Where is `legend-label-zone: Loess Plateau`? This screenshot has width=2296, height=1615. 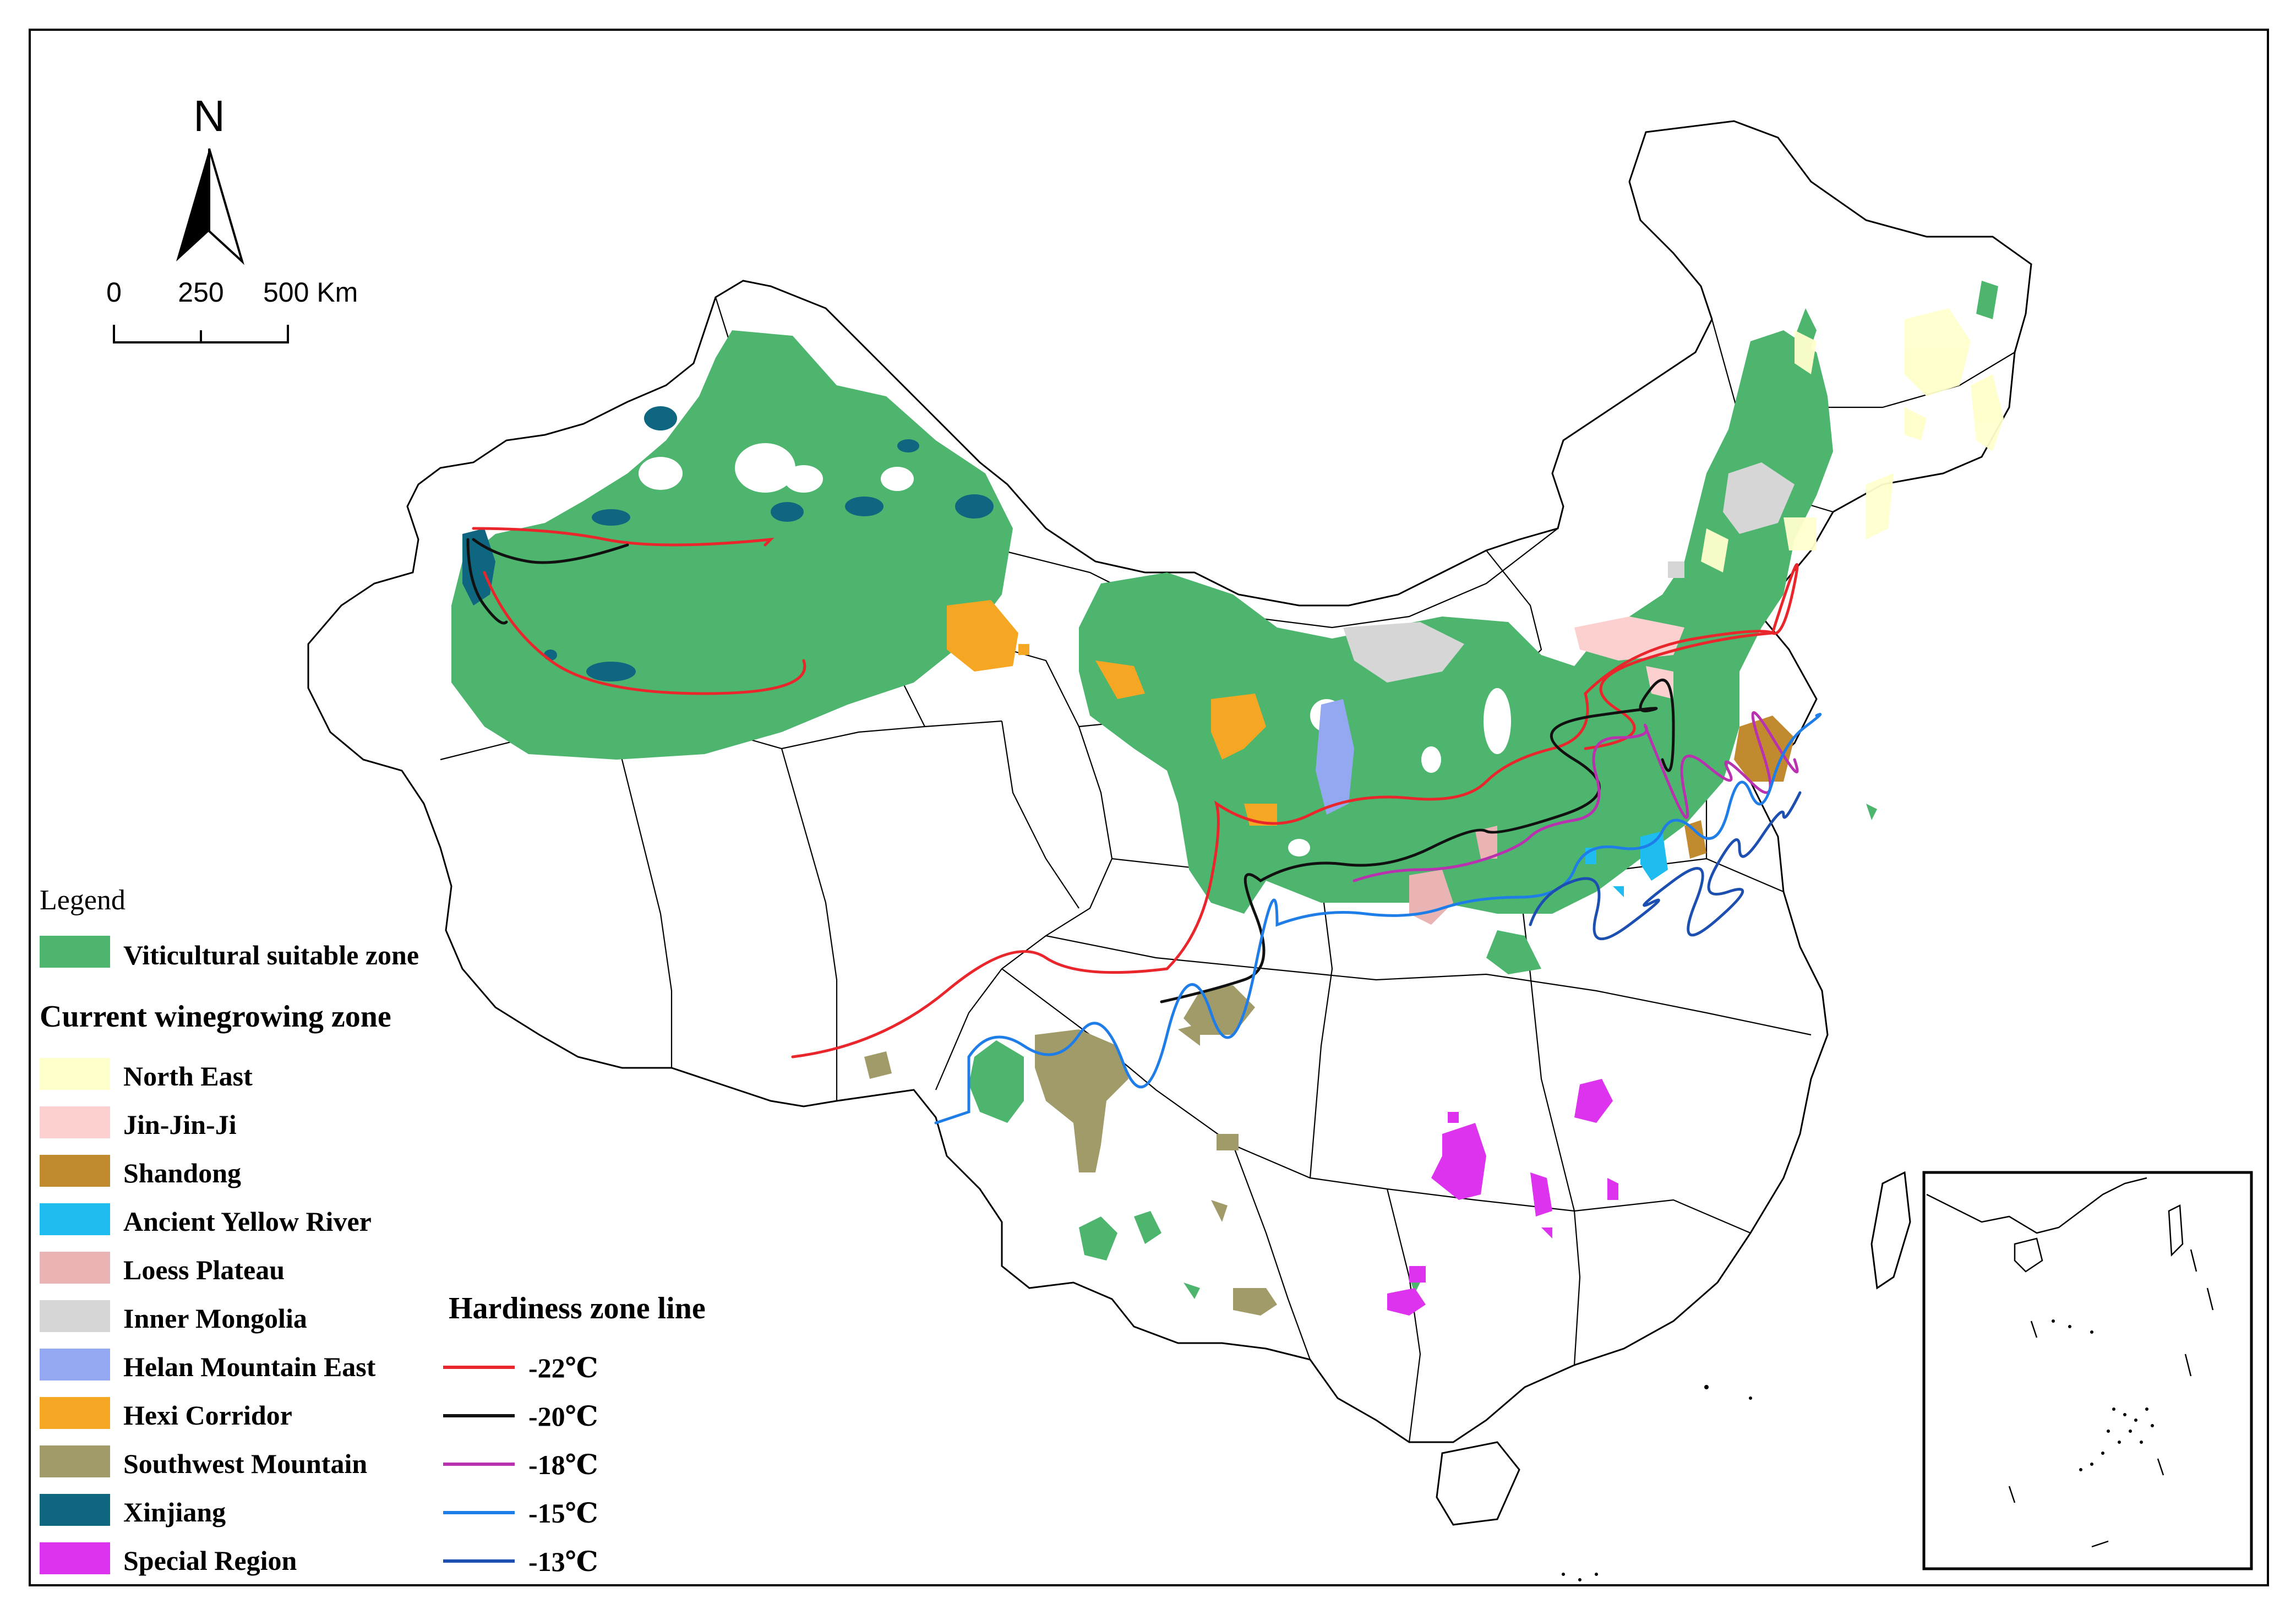
legend-label-zone: Loess Plateau is located at coordinates (204, 1269).